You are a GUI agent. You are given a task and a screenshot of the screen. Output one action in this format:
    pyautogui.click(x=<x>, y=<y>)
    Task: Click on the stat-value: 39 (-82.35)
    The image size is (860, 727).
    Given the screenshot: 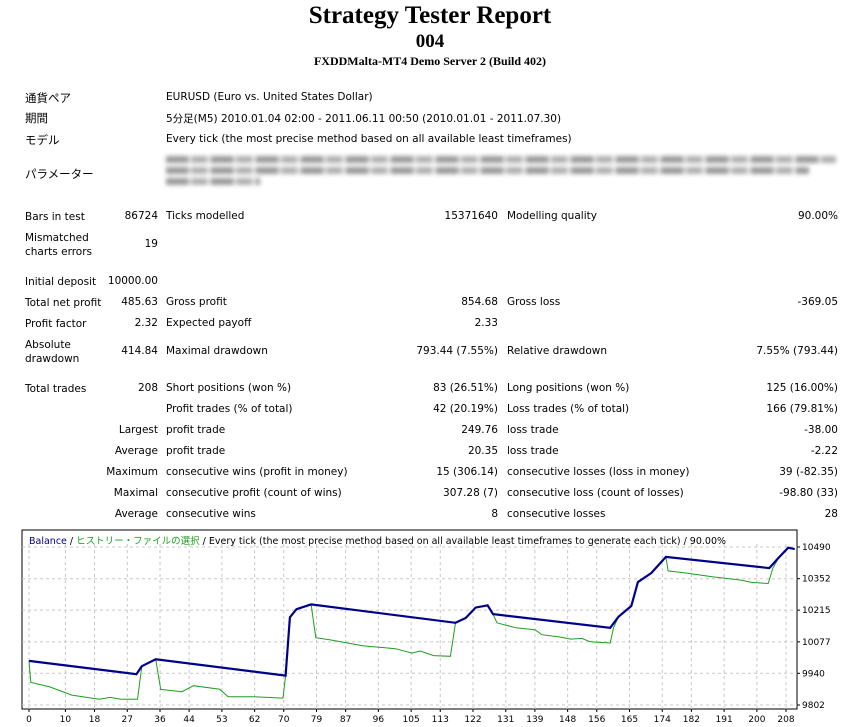 What is the action you would take?
    pyautogui.click(x=808, y=472)
    